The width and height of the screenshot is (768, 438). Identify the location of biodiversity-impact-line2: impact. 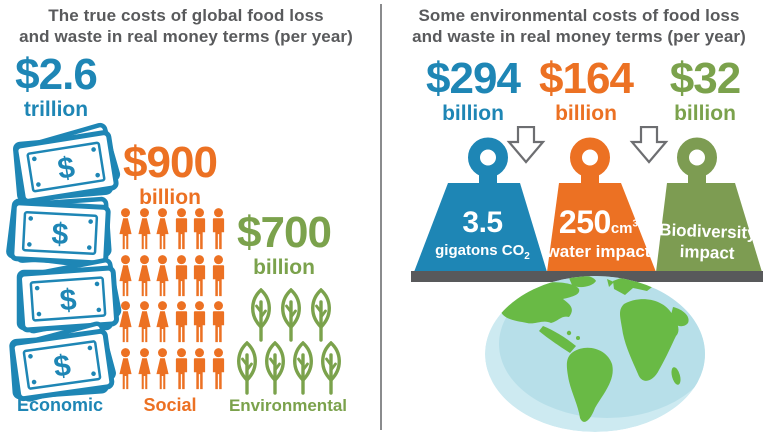
(707, 253).